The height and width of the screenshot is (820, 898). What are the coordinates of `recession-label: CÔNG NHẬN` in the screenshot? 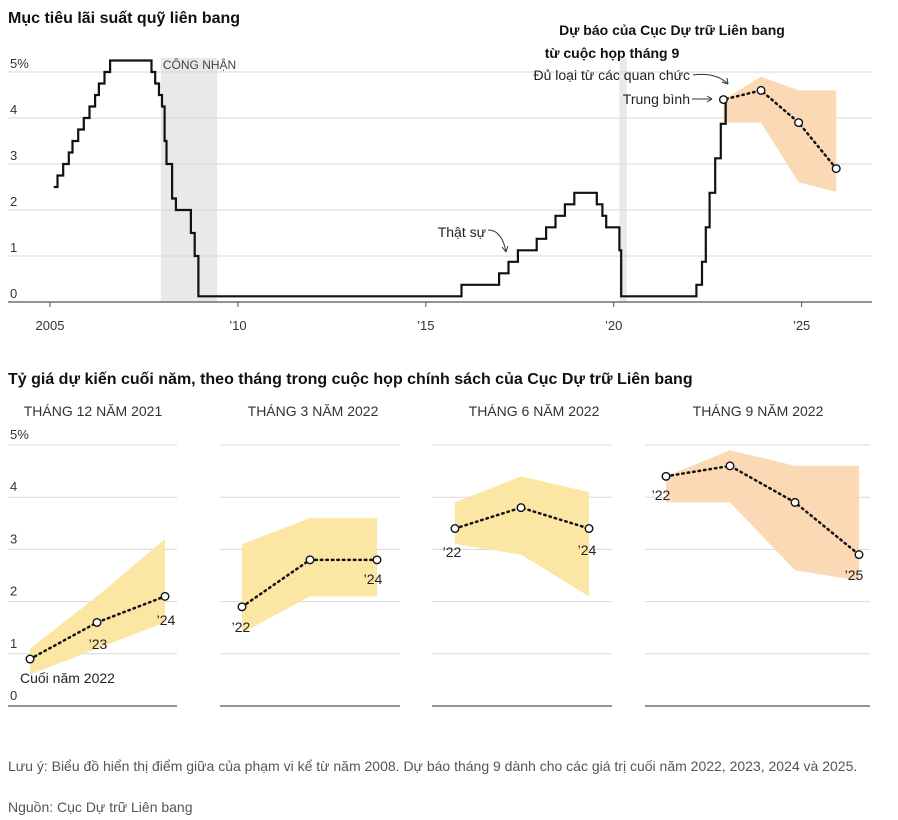 It's located at (199, 64).